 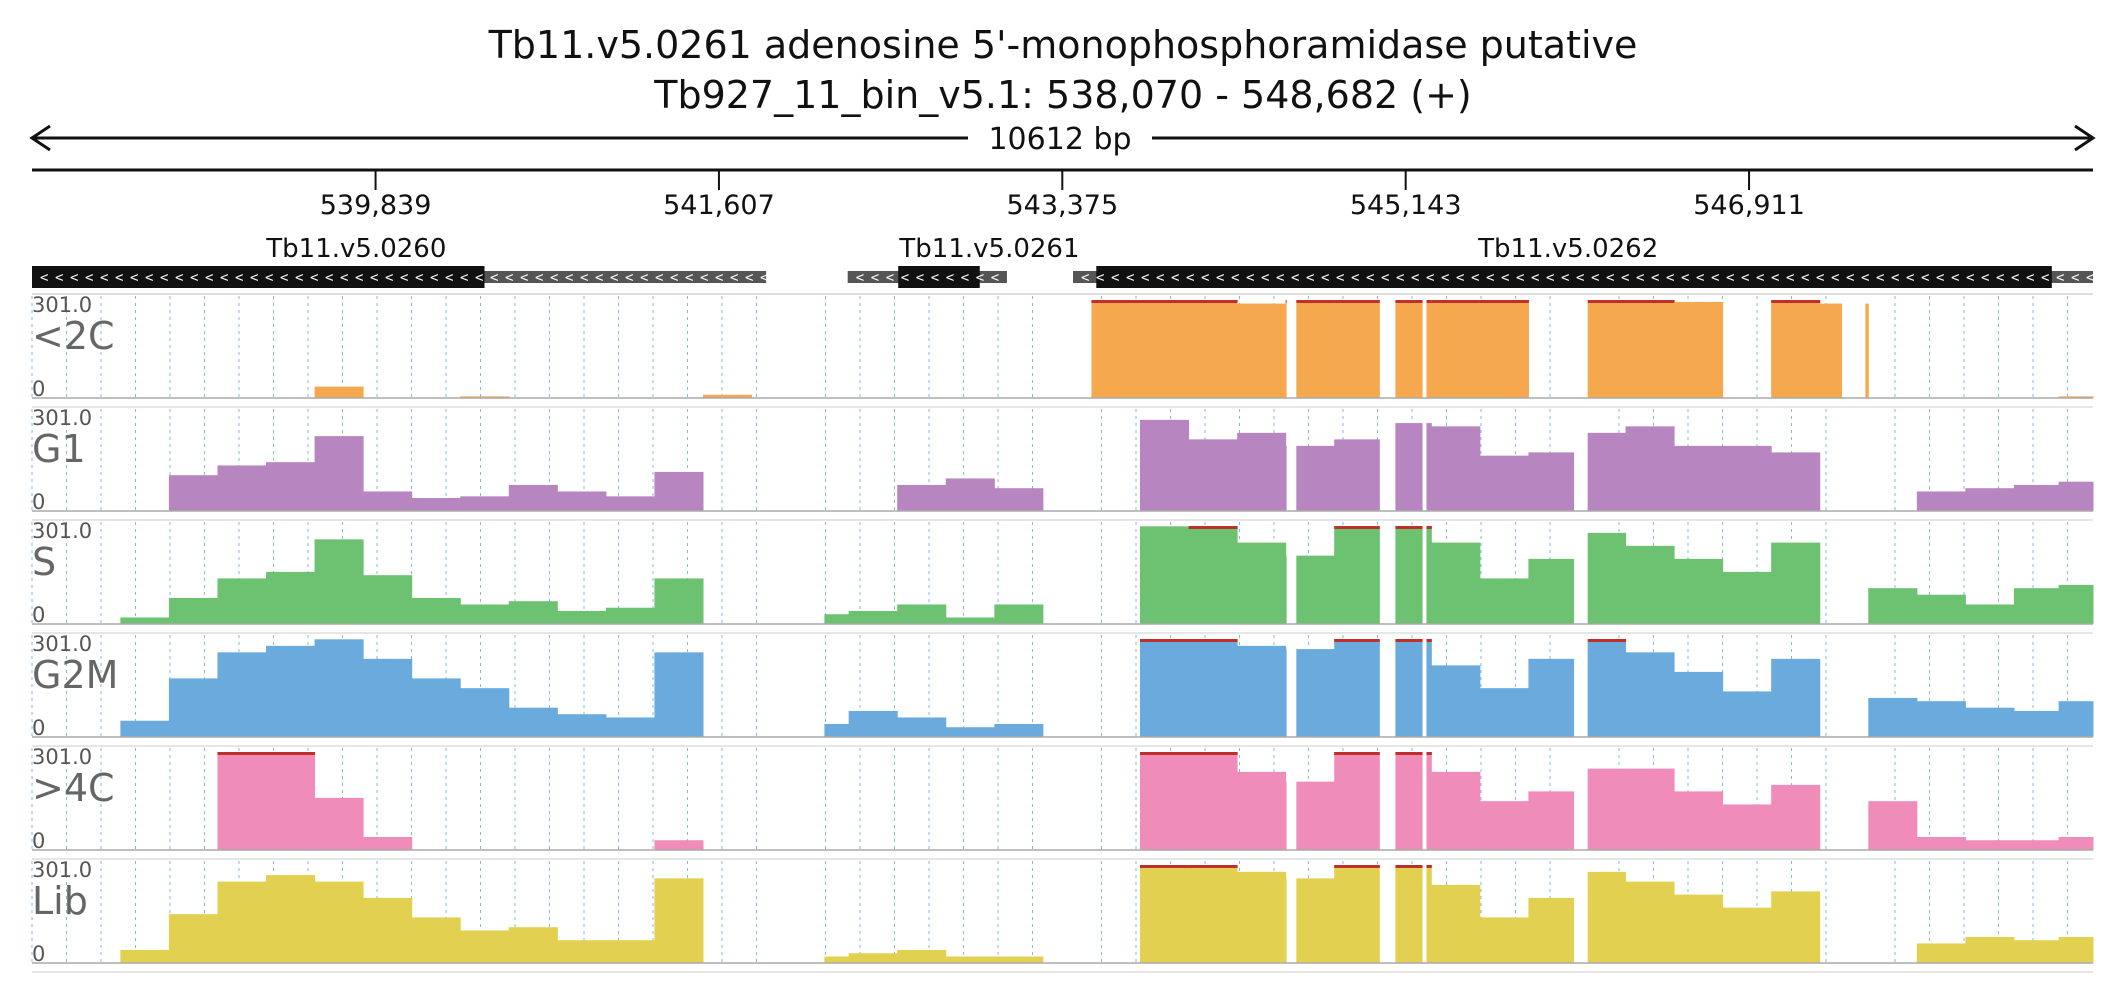 I want to click on gene-label: Tb11.v5.0262, so click(x=1567, y=249).